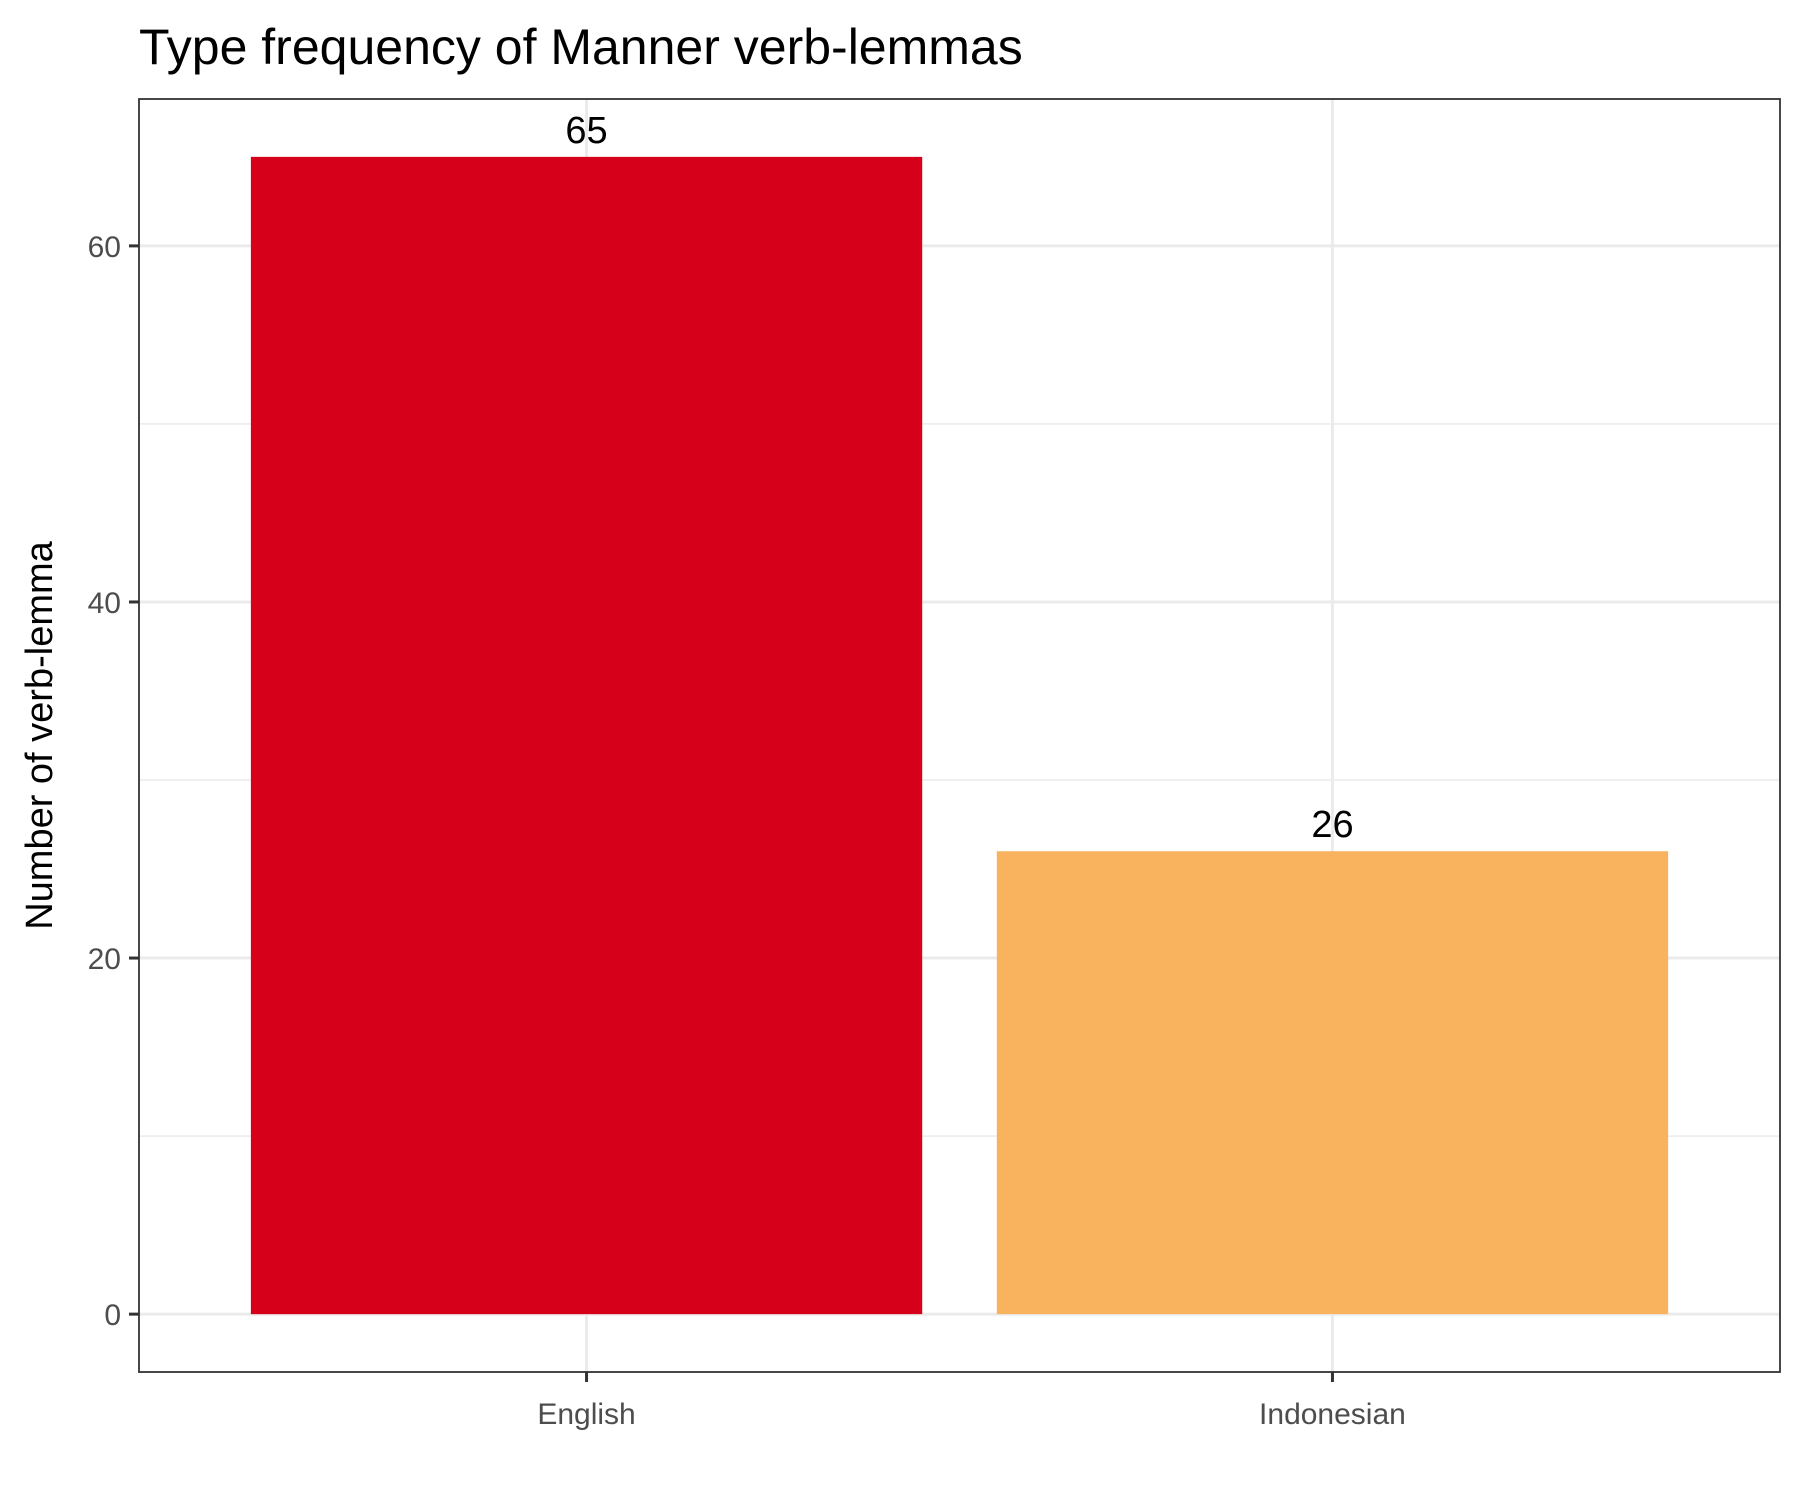 This screenshot has height=1505, width=1800. I want to click on x-tick-label: Indonesian, so click(1332, 1414).